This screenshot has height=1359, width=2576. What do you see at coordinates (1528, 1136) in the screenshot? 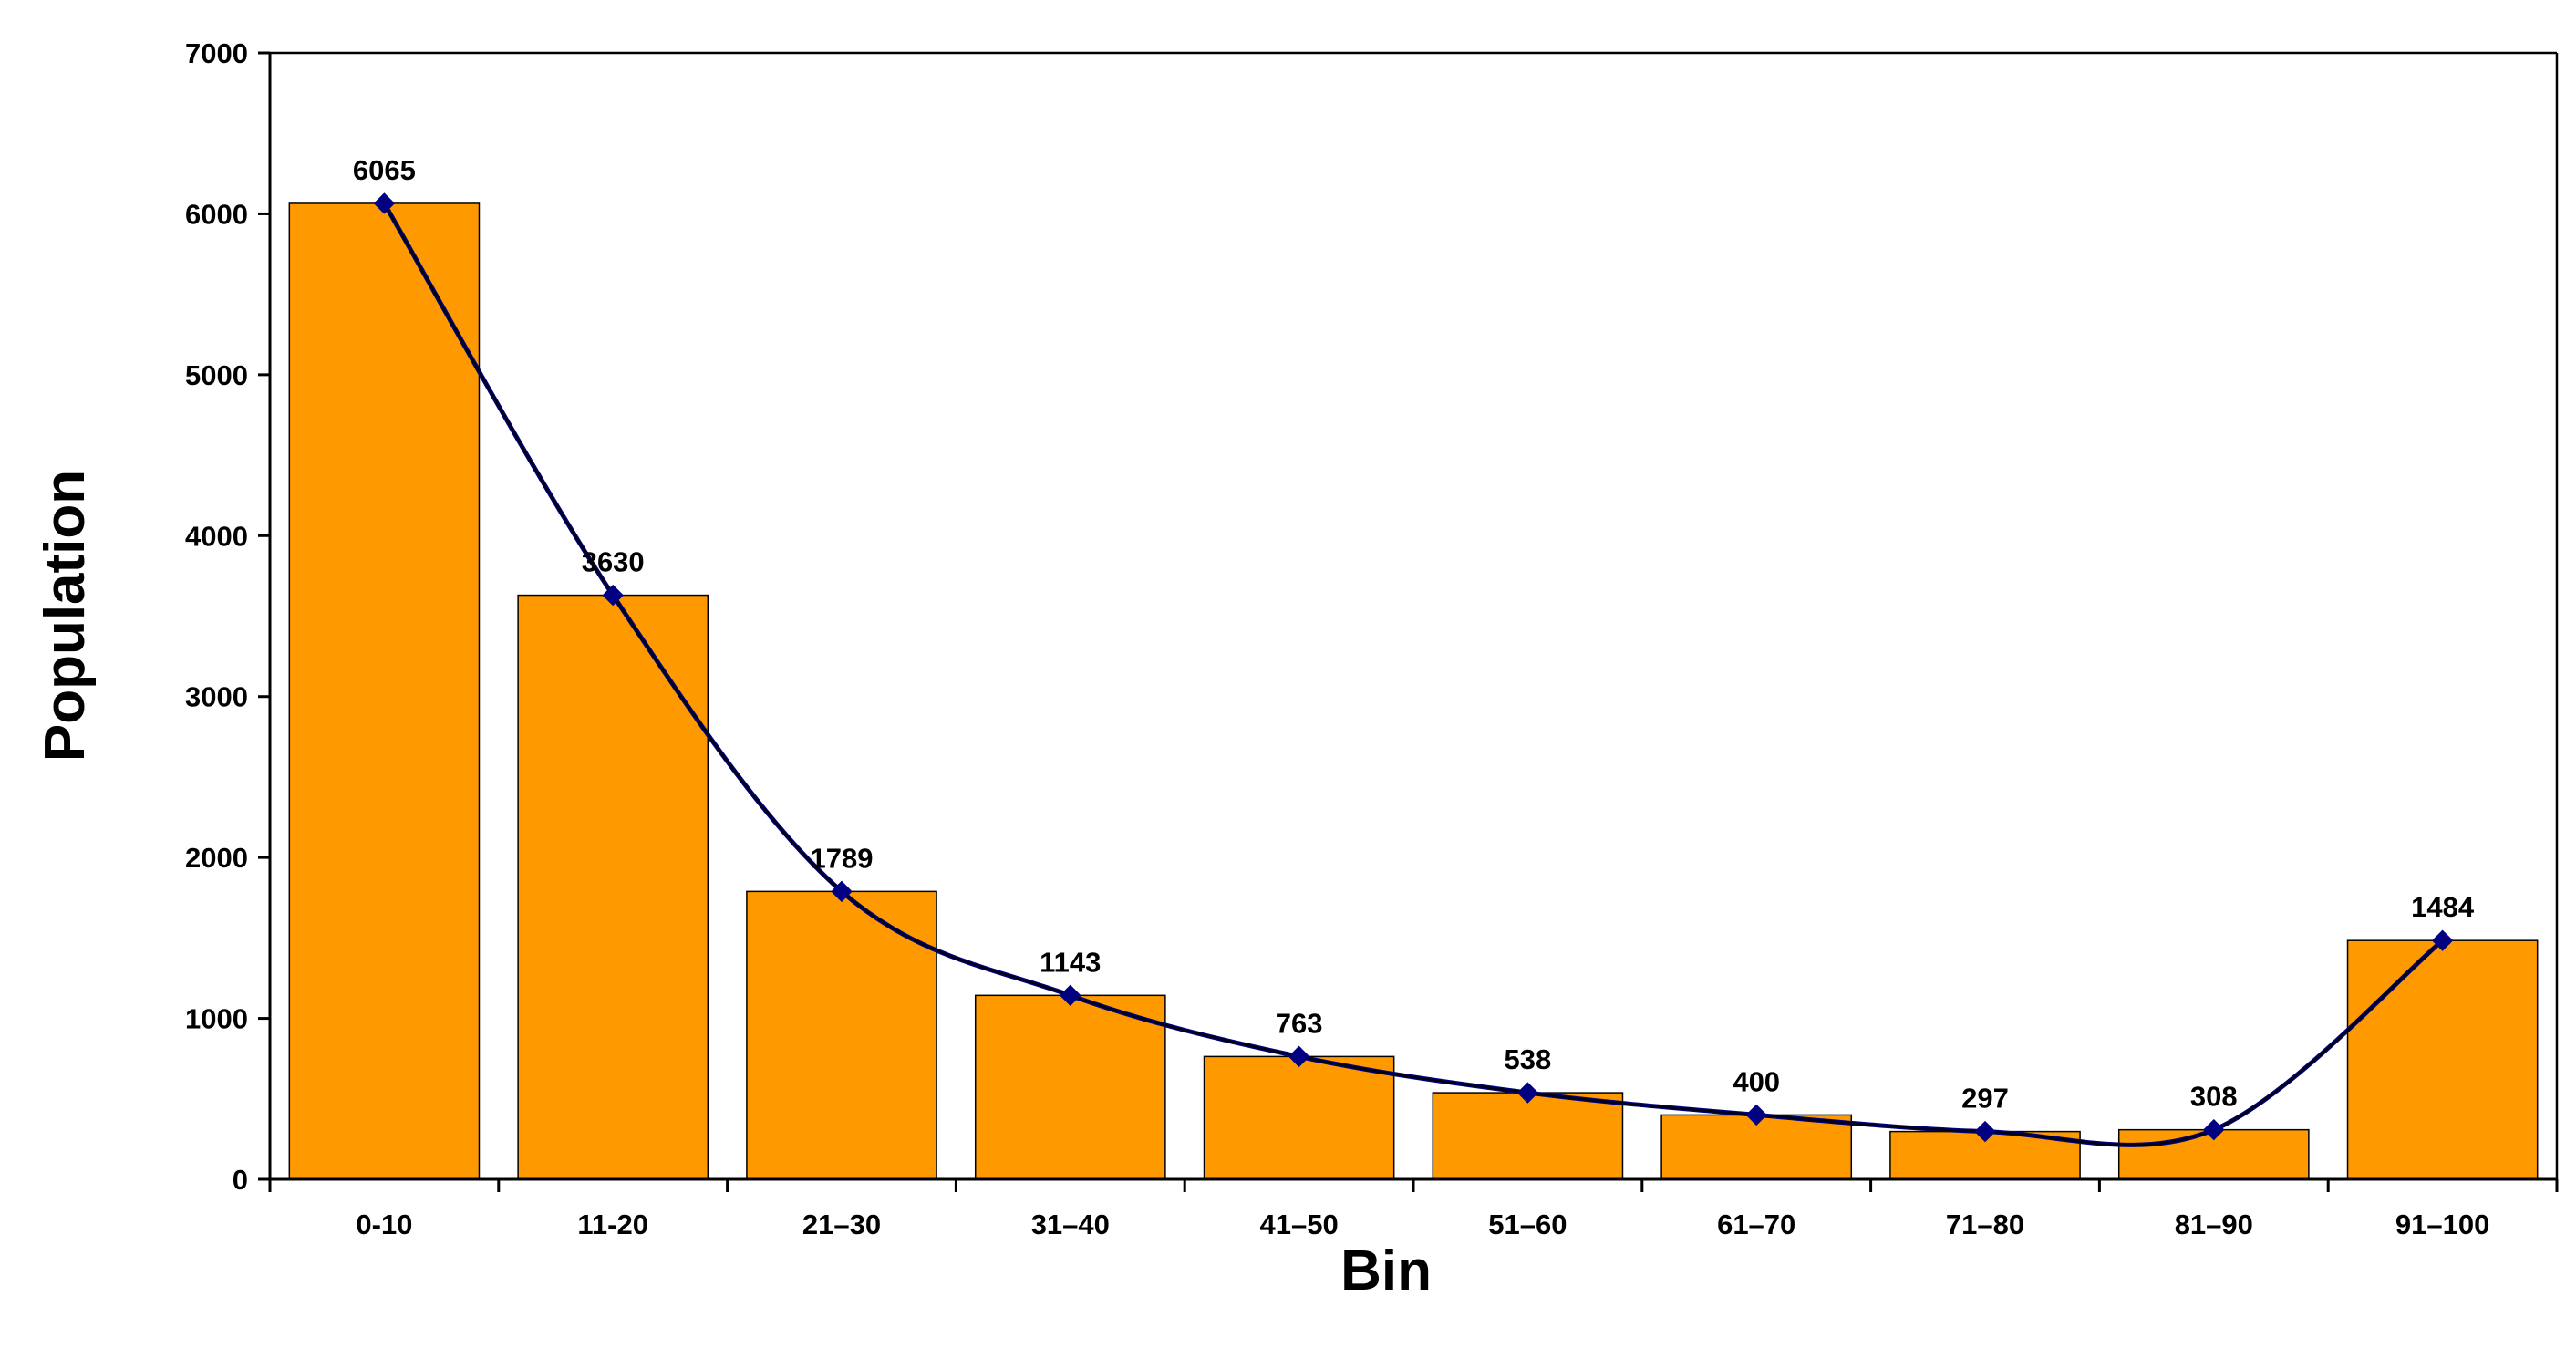
I see `bar-51–60` at bounding box center [1528, 1136].